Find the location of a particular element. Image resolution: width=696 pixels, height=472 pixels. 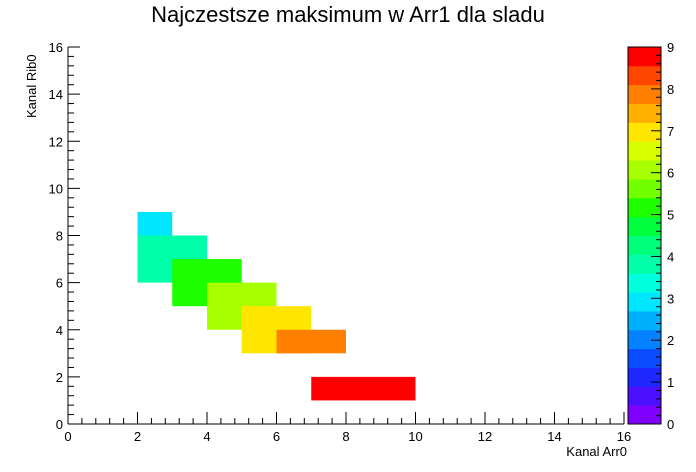

colorbar-tick-label-6: 6 is located at coordinates (670, 173).